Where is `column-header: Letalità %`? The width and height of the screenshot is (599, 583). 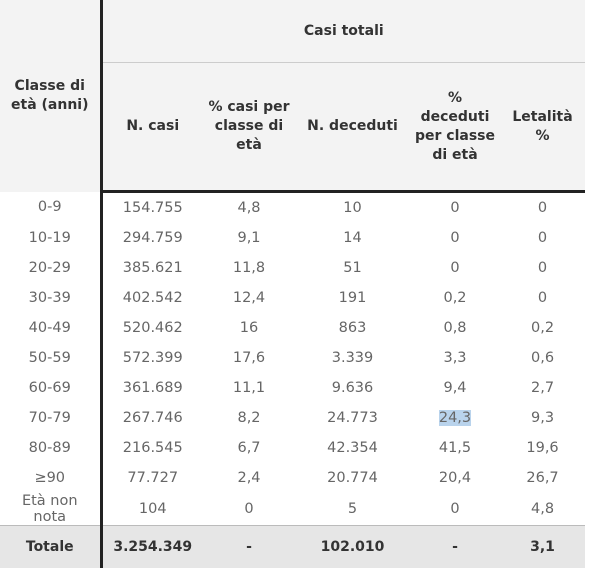
column-header: Letalità % is located at coordinates (543, 127).